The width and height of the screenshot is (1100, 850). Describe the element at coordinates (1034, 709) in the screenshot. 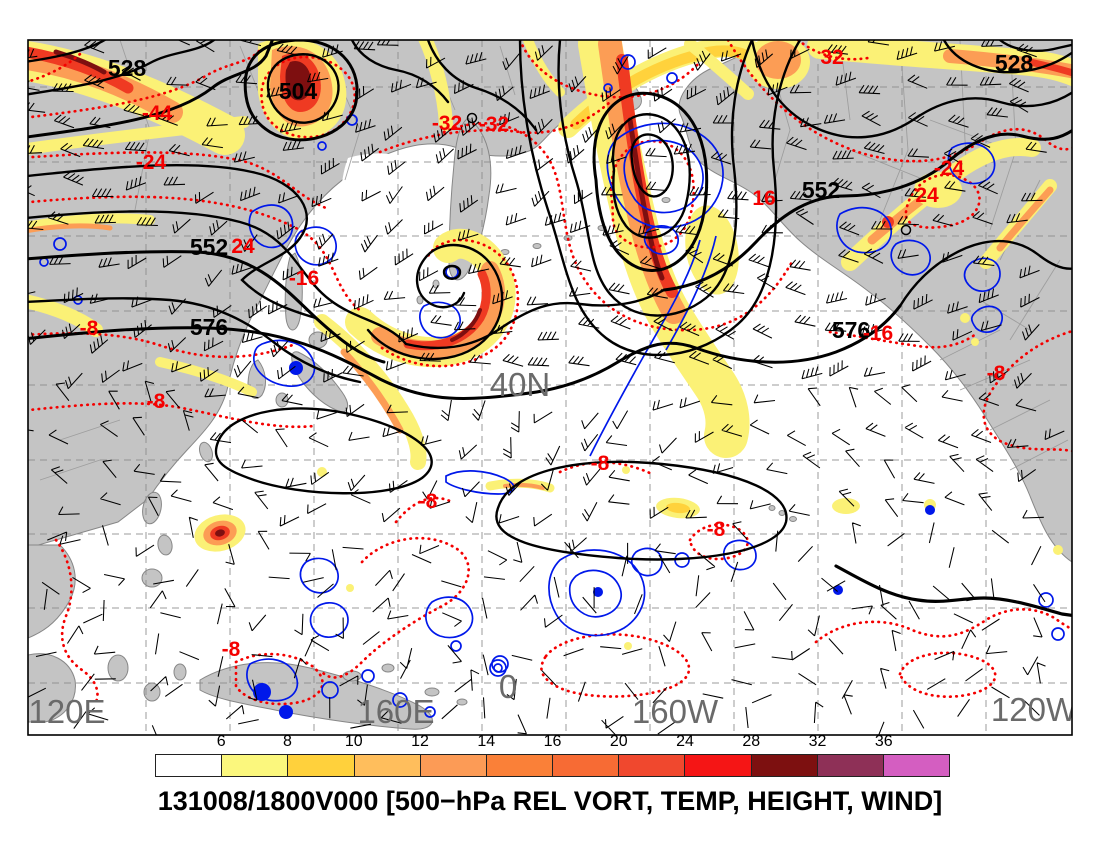

I see `latlon-grid-label: 120W` at that location.